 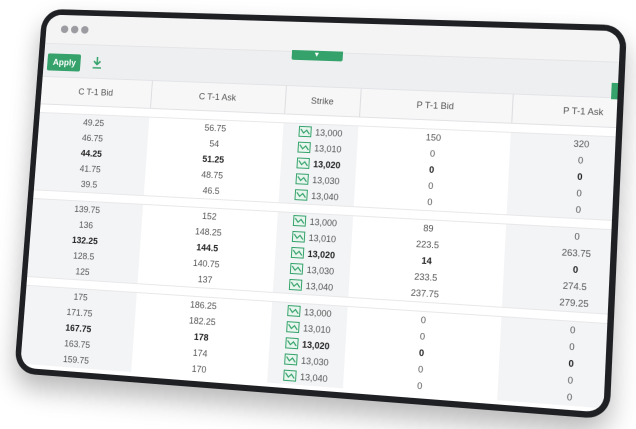 I want to click on apply-button: Apply, so click(x=64, y=62).